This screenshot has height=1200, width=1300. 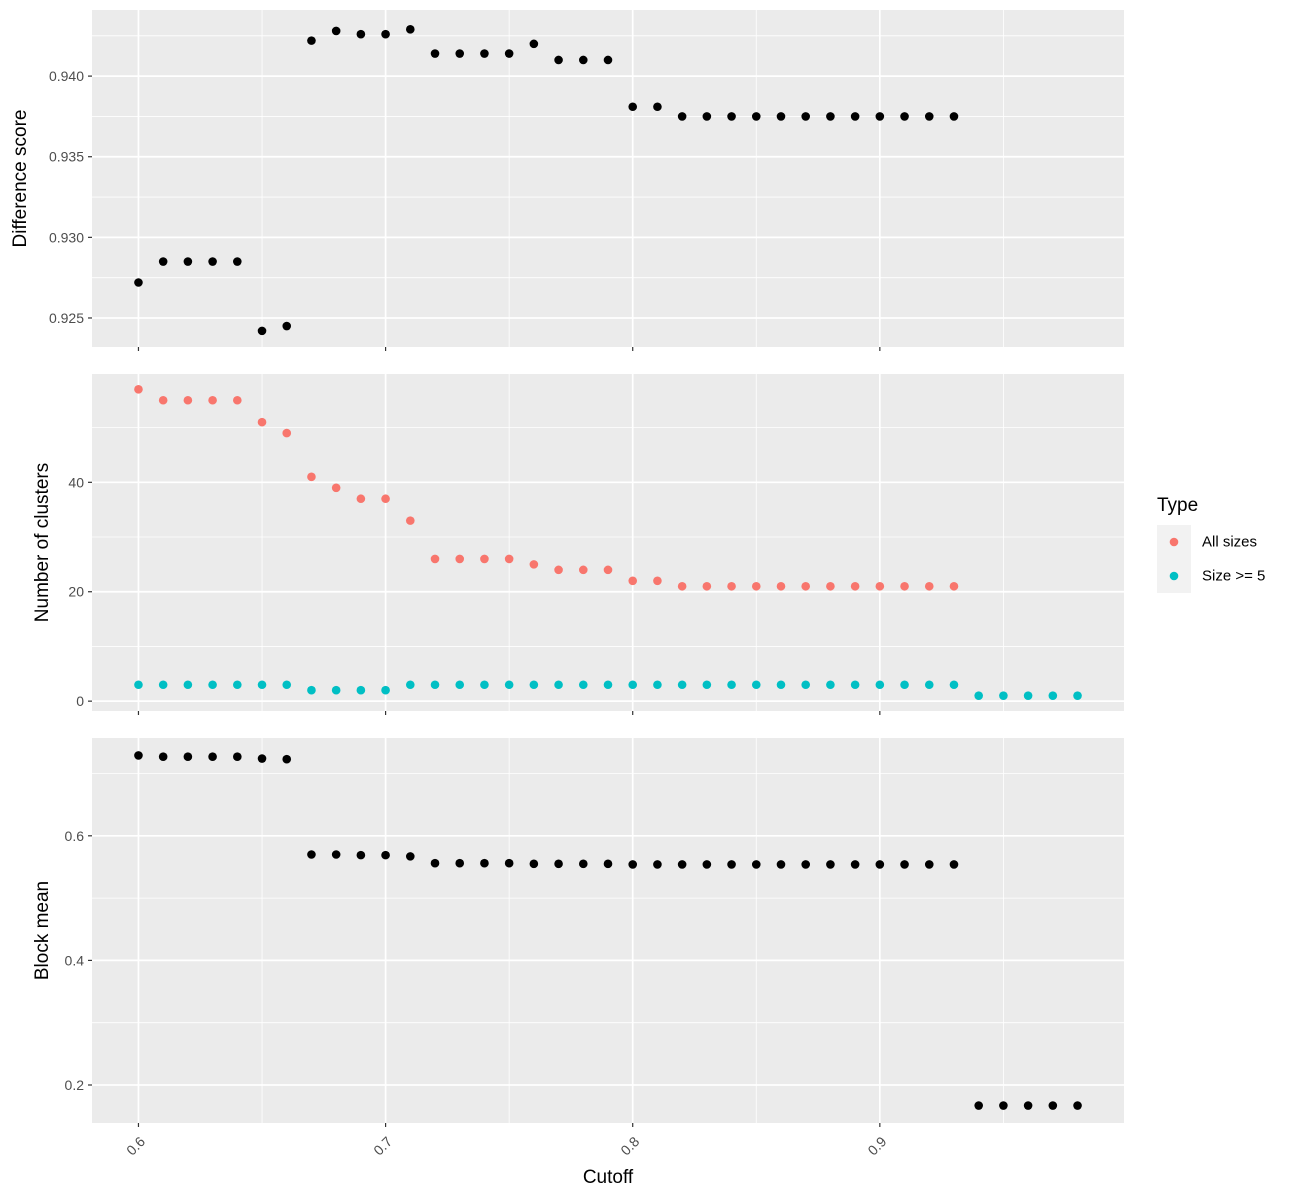 I want to click on legend-title: Type, so click(x=1177, y=505).